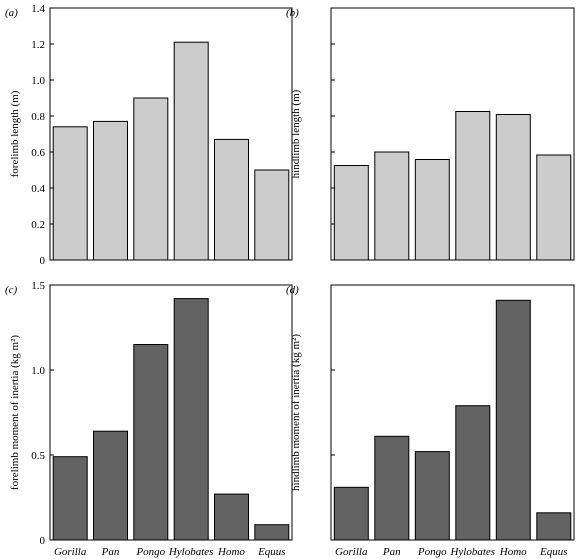  I want to click on panel-label: (a), so click(11, 13).